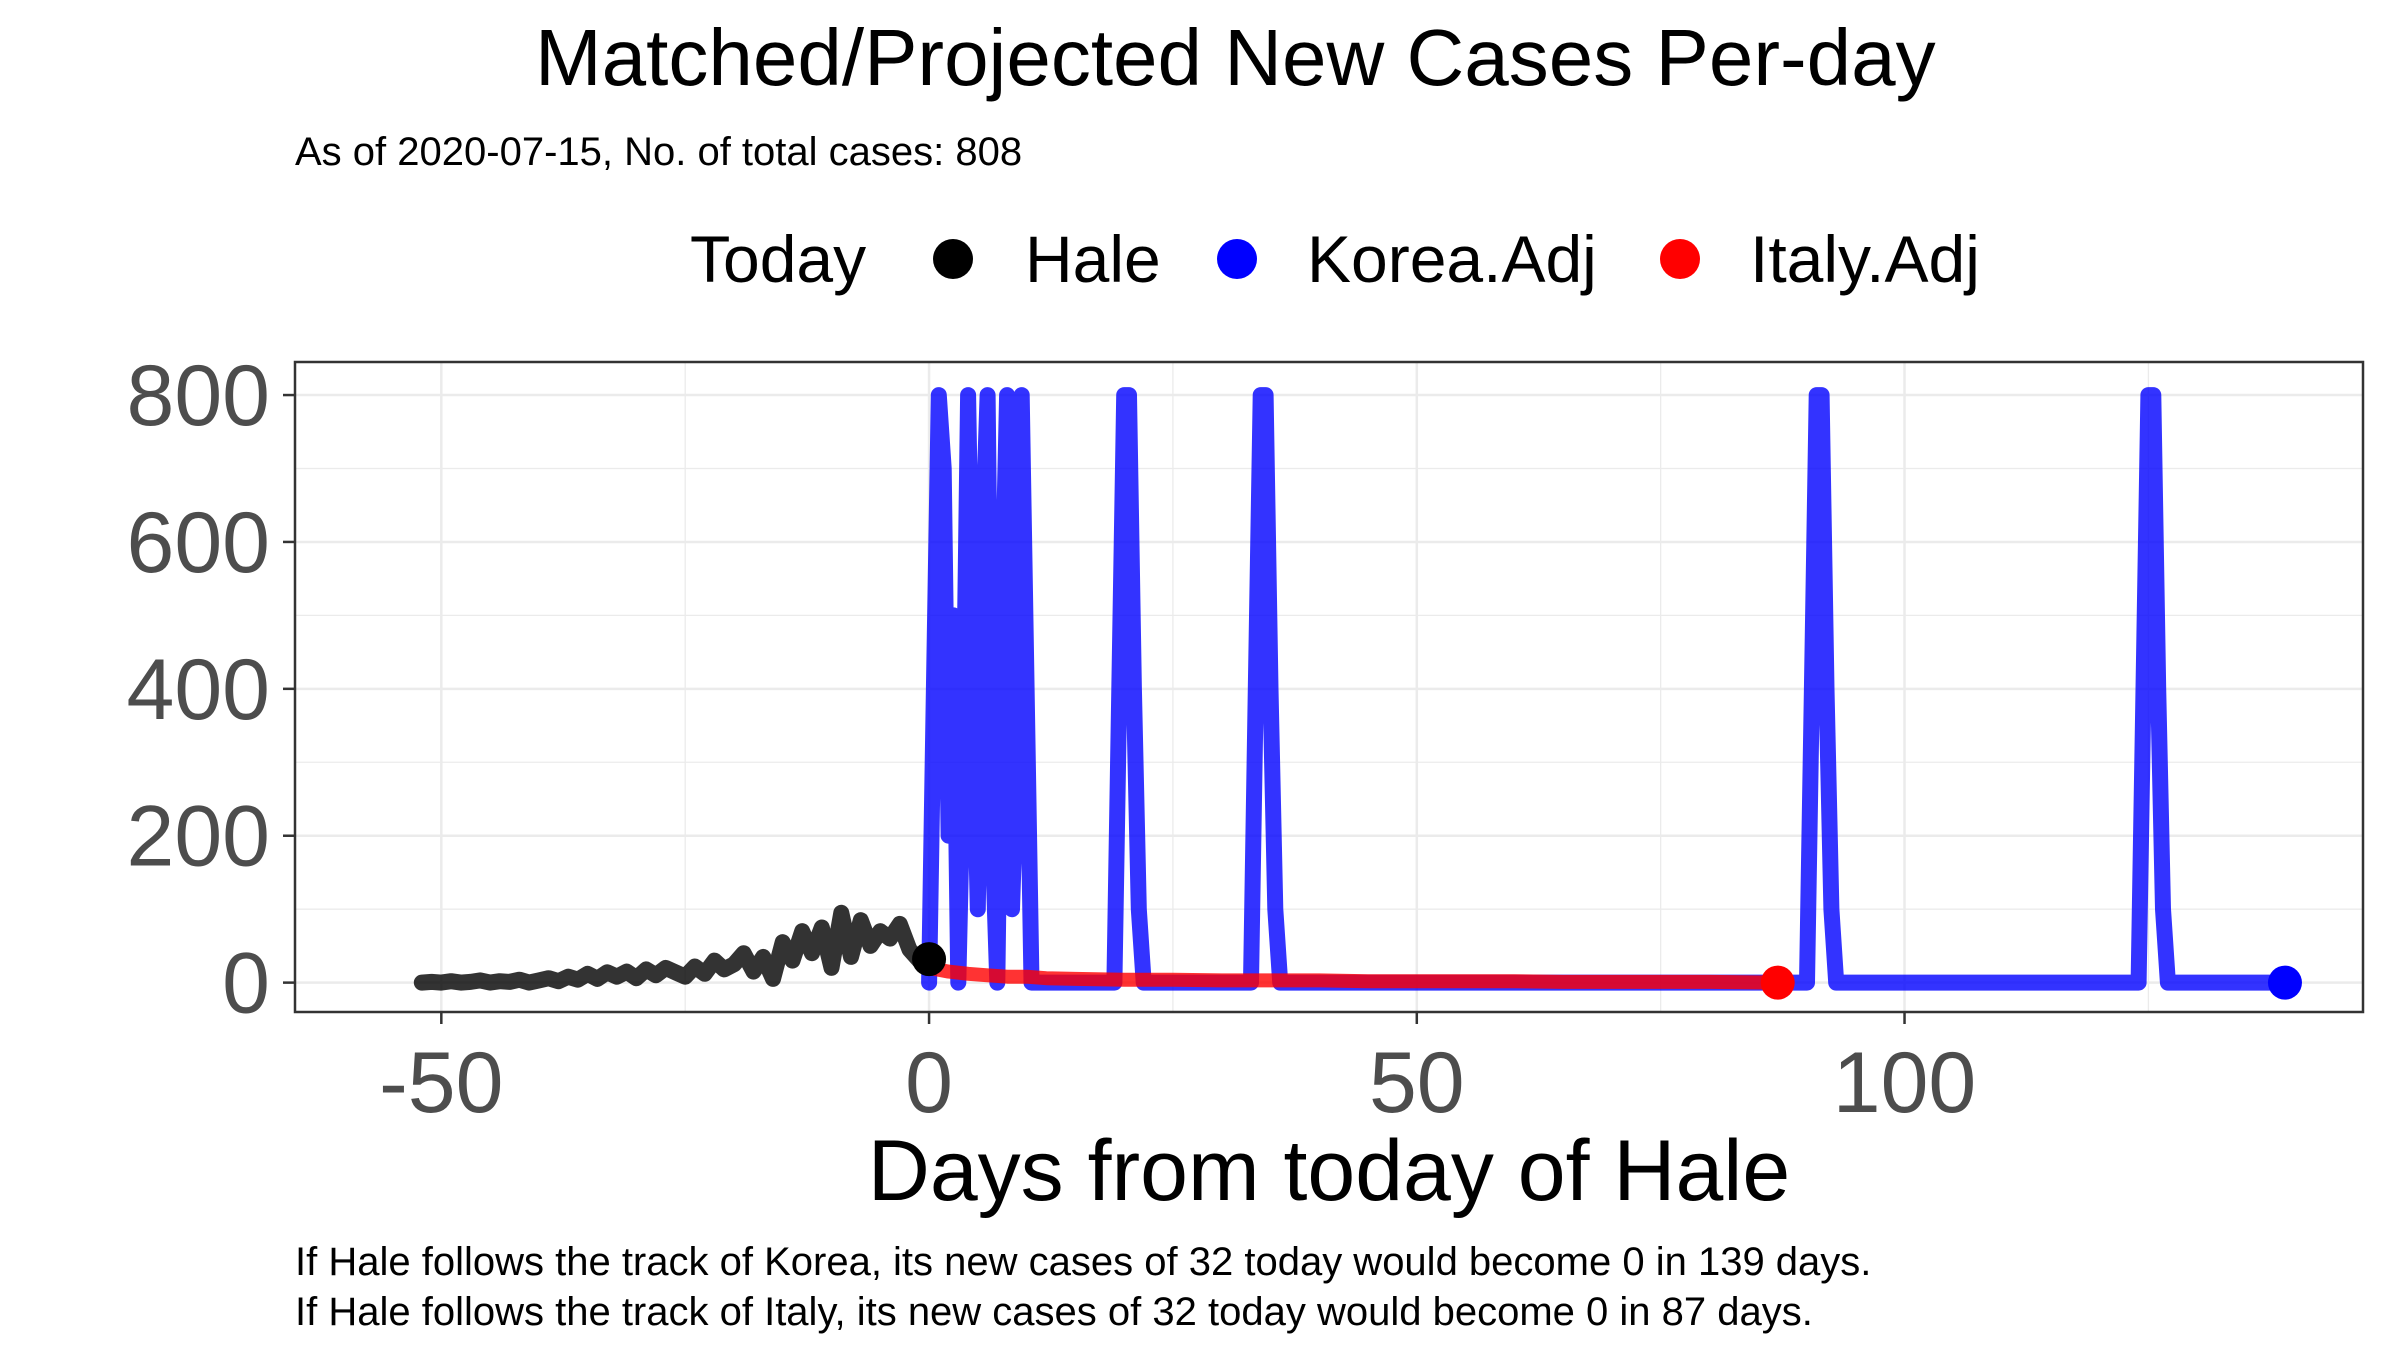 The width and height of the screenshot is (2400, 1350). What do you see at coordinates (1680, 259) in the screenshot?
I see `legend-key-italy` at bounding box center [1680, 259].